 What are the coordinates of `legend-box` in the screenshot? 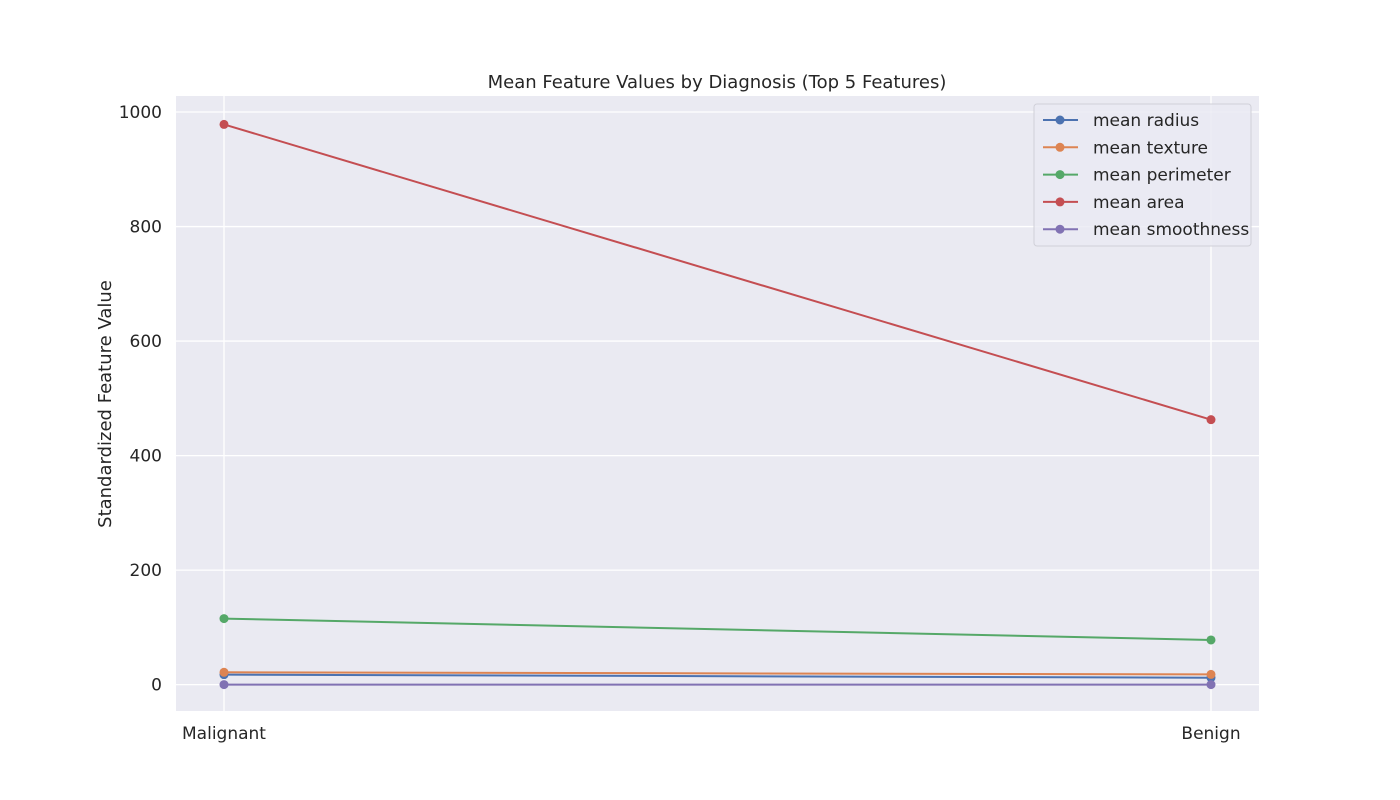 It's located at (1142, 175).